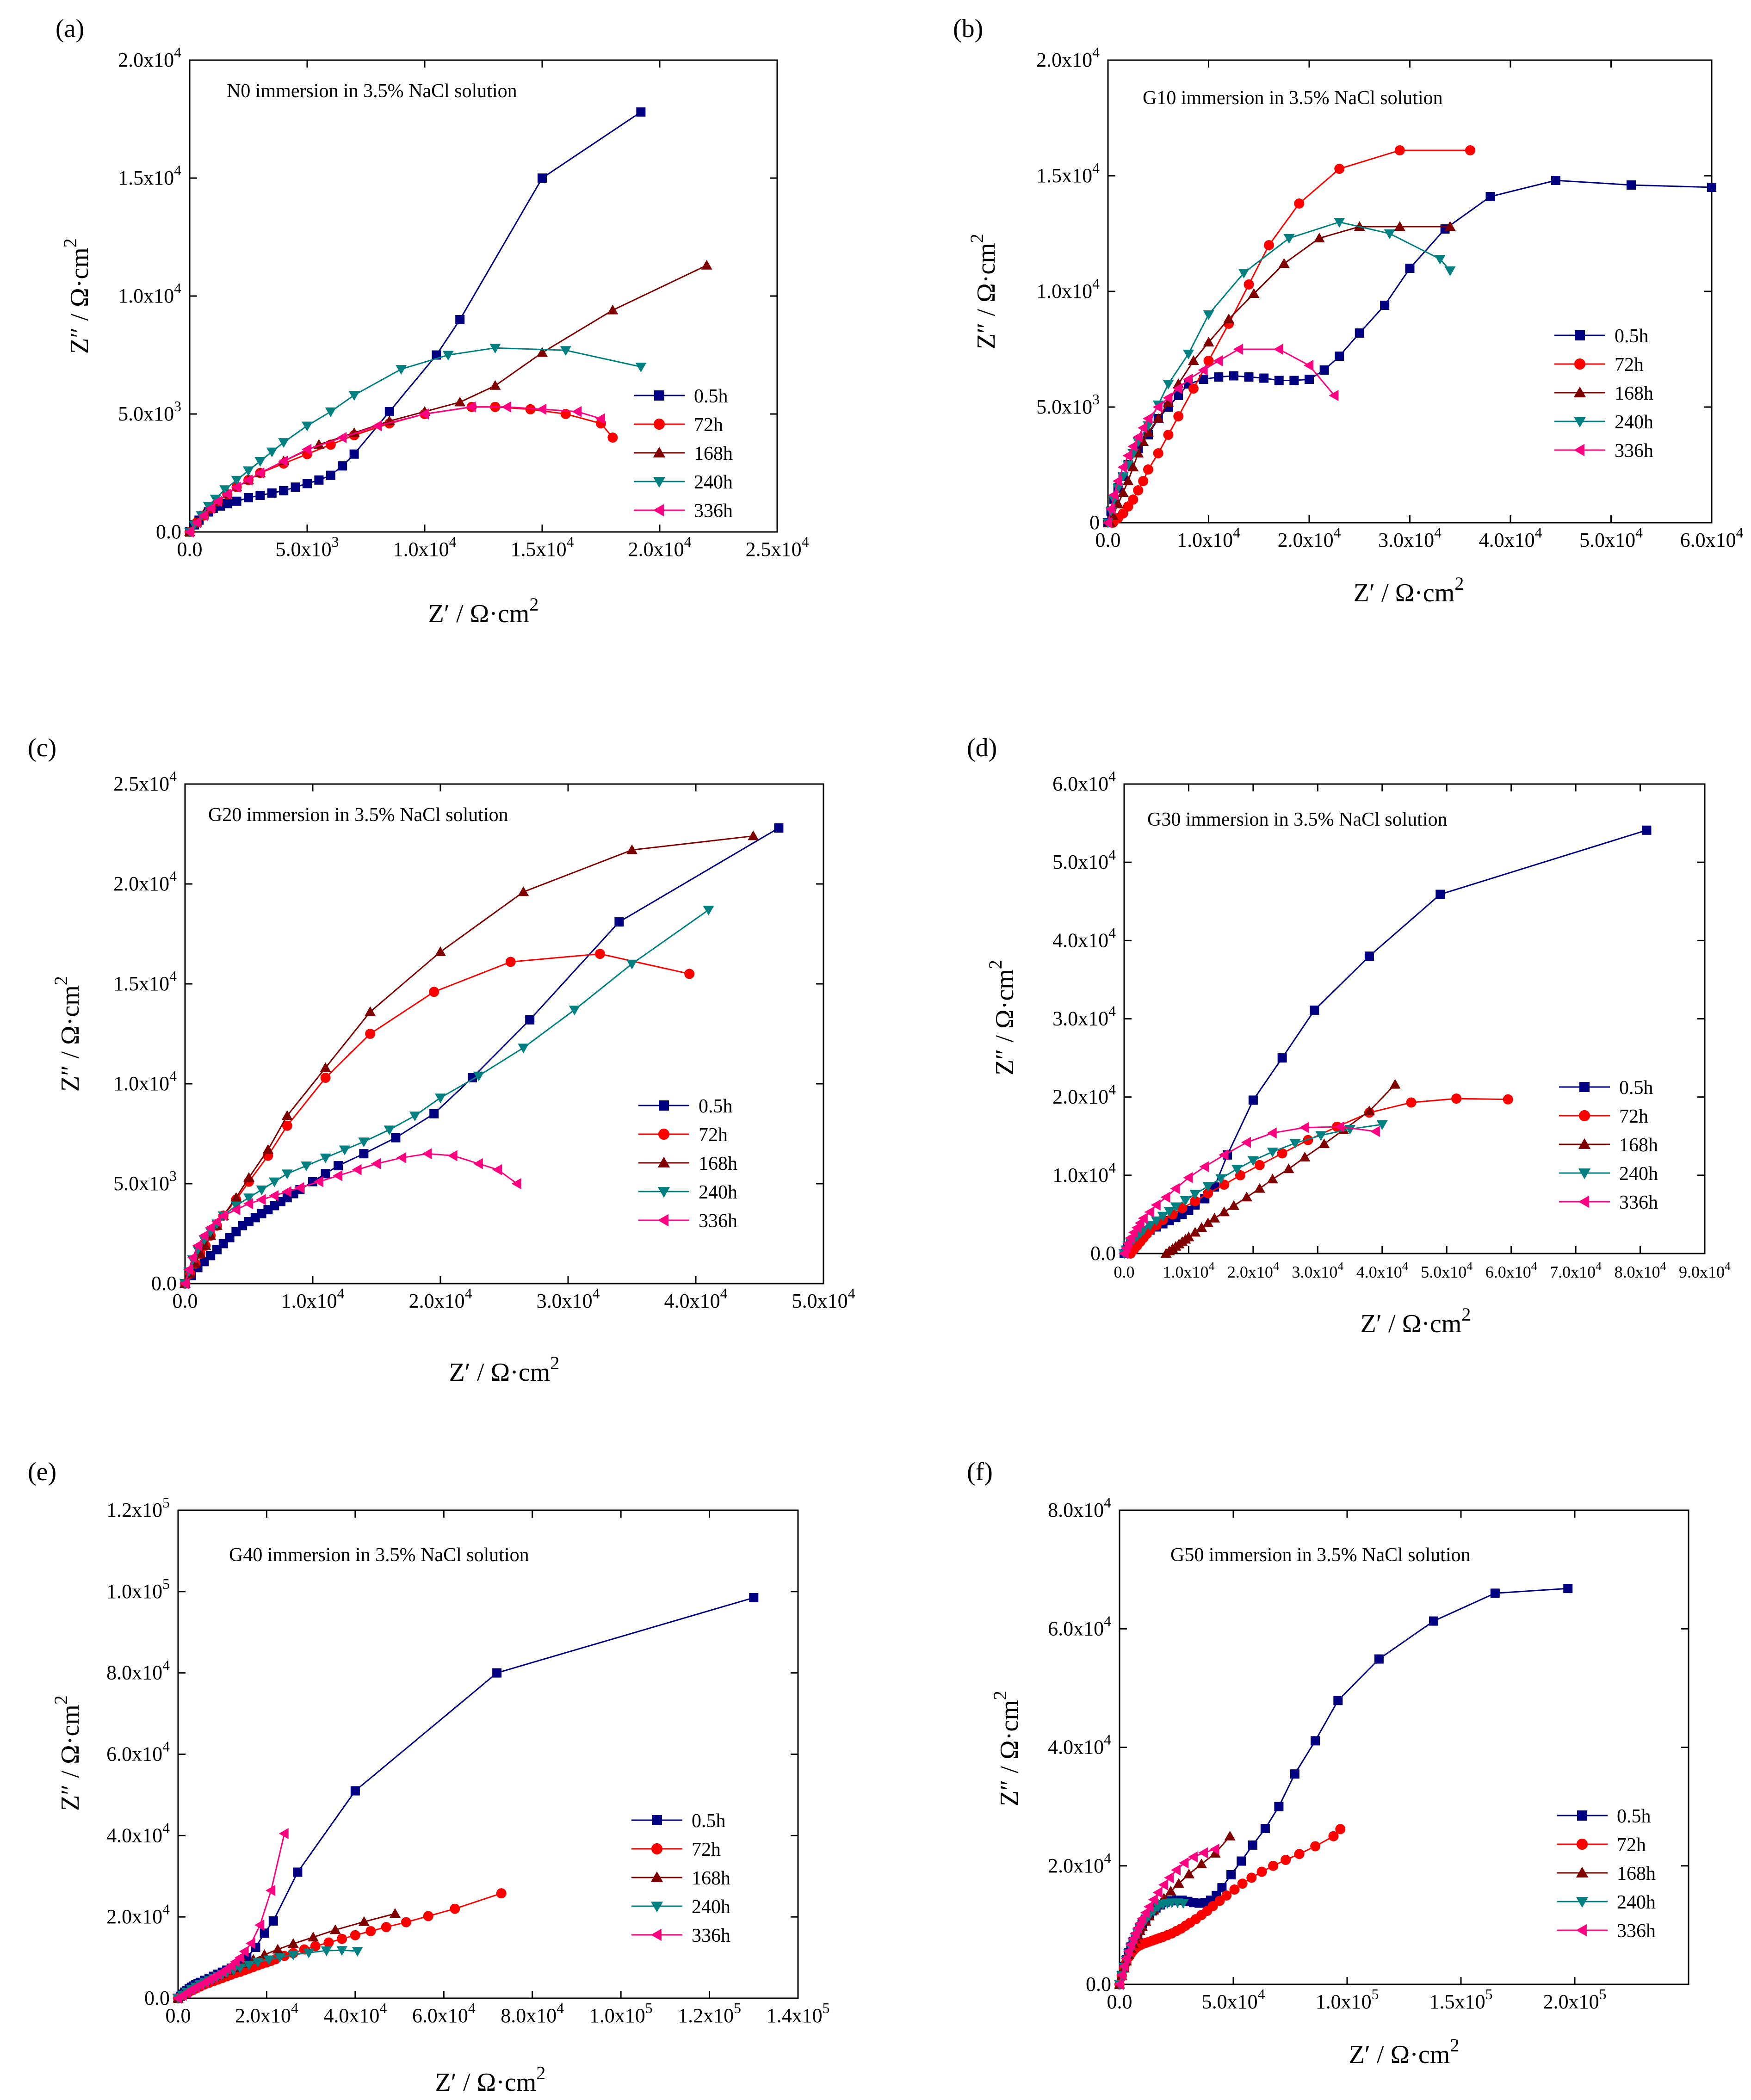 The height and width of the screenshot is (2100, 1751). I want to click on x-tick-label: 9.0x10⁴, so click(1705, 1270).